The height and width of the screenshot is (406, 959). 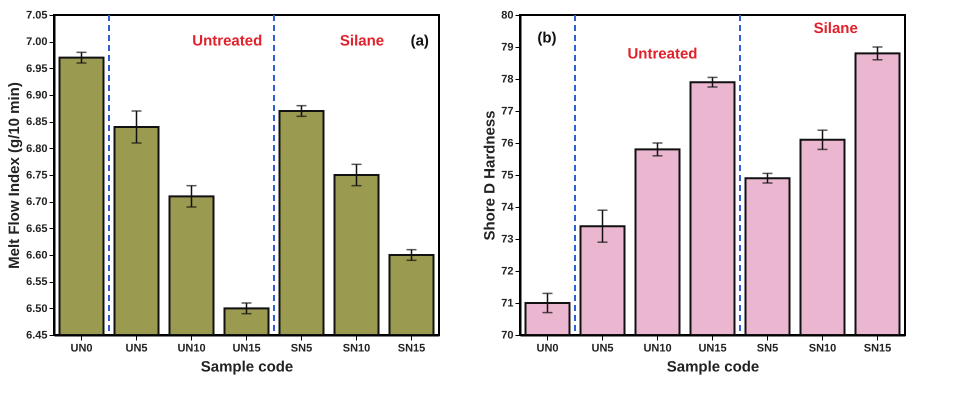 What do you see at coordinates (507, 144) in the screenshot?
I see `y-tick-label: 76` at bounding box center [507, 144].